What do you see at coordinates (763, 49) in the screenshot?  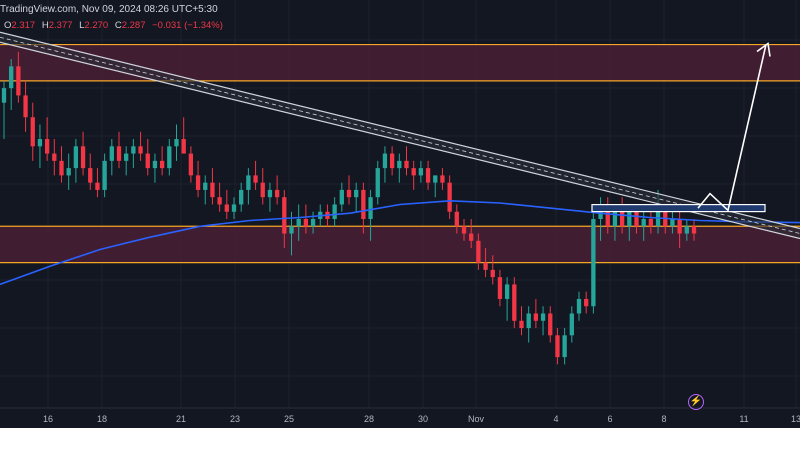 I see `arrow-head` at bounding box center [763, 49].